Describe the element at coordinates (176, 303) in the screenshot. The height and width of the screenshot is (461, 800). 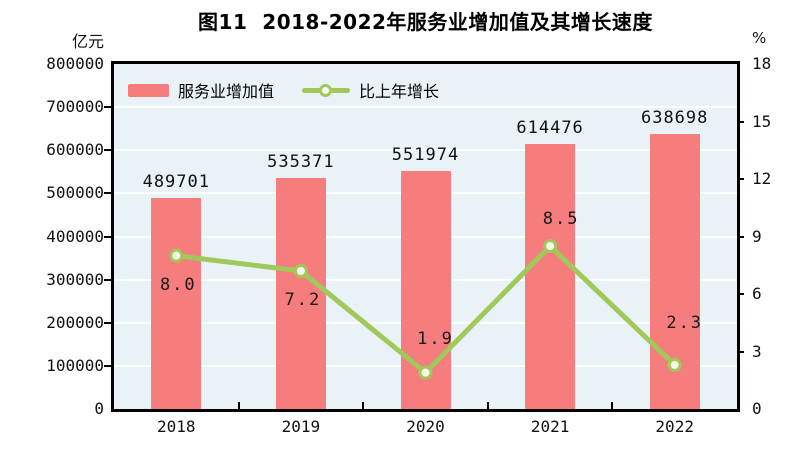
I see `bar-2018` at that location.